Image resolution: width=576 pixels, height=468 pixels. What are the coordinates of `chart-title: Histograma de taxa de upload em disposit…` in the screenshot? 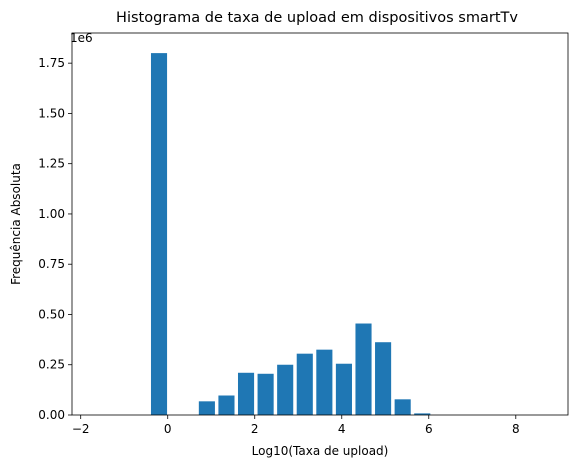 It's located at (317, 18).